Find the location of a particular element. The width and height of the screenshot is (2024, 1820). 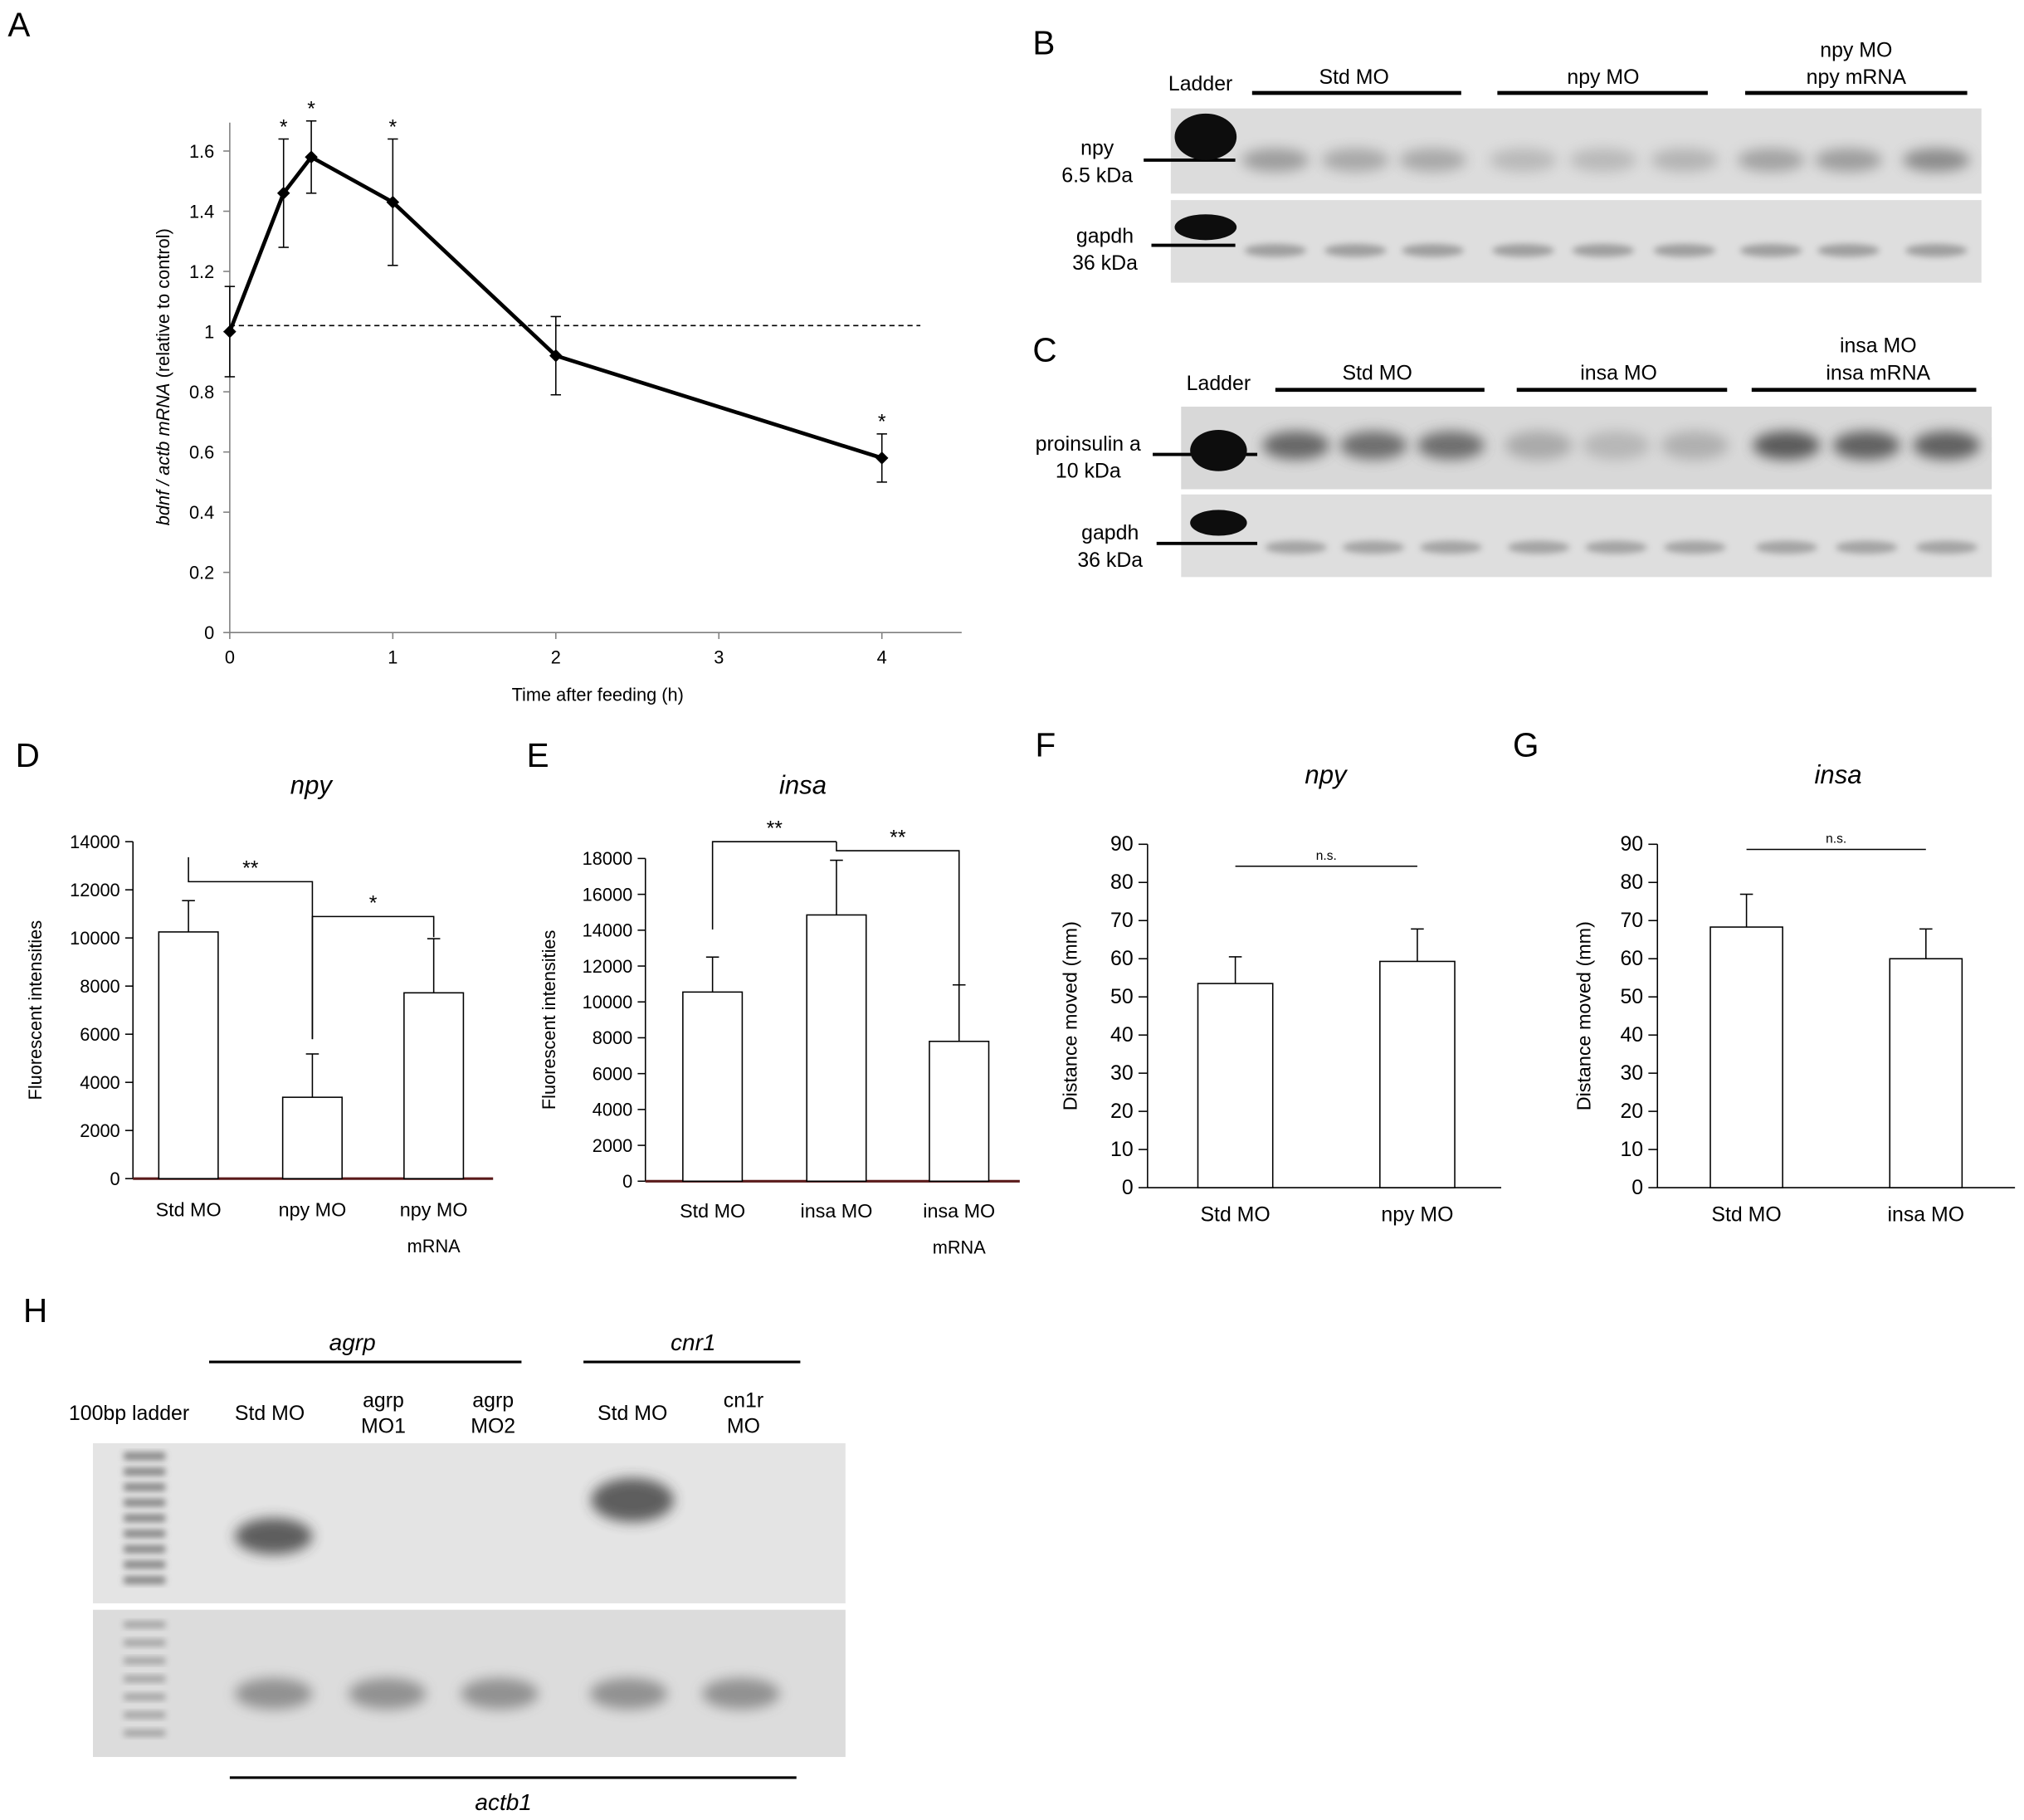

panelE-y-tick-label: 14000 is located at coordinates (608, 931).